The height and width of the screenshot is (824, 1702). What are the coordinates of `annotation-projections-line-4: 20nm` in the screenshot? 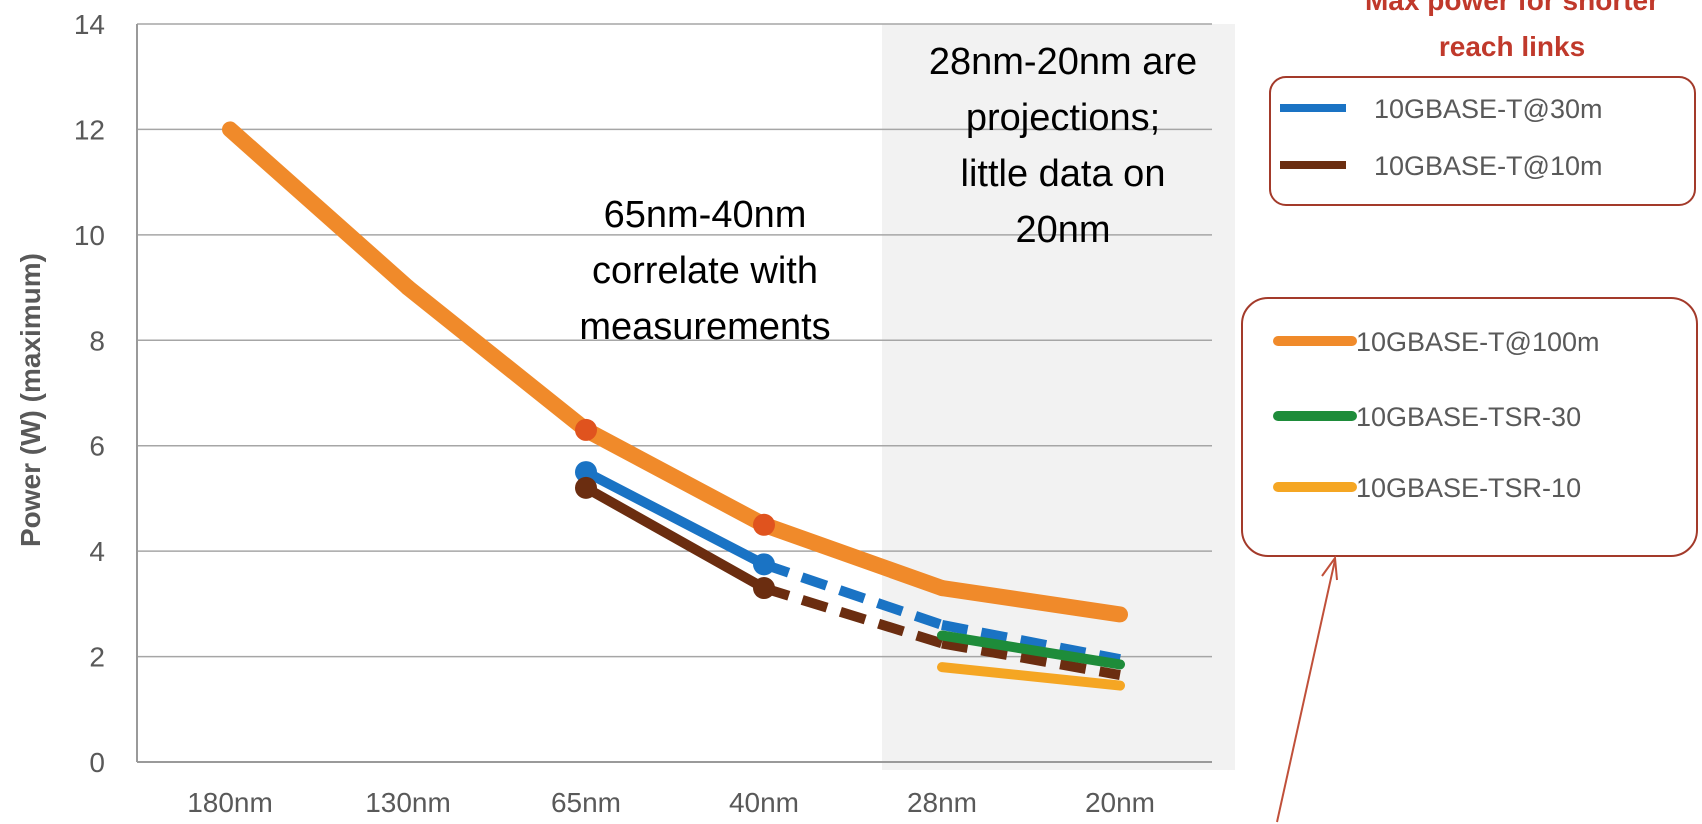 It's located at (1062, 230).